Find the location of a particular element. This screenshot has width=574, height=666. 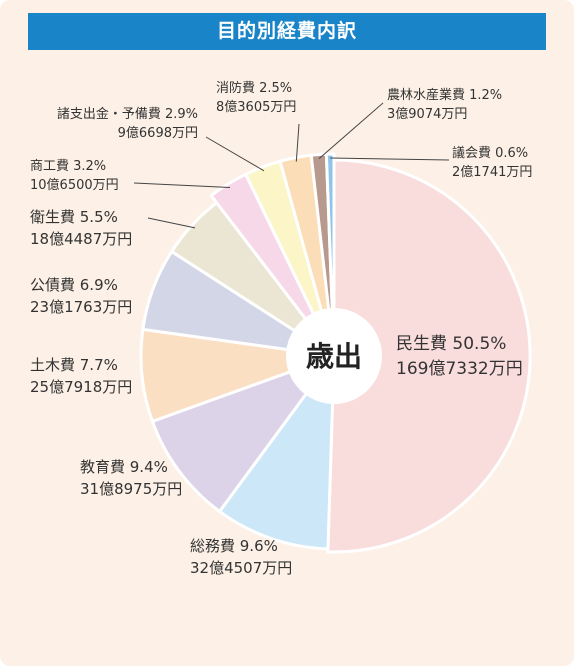

leader-lines is located at coordinates (291, 165).